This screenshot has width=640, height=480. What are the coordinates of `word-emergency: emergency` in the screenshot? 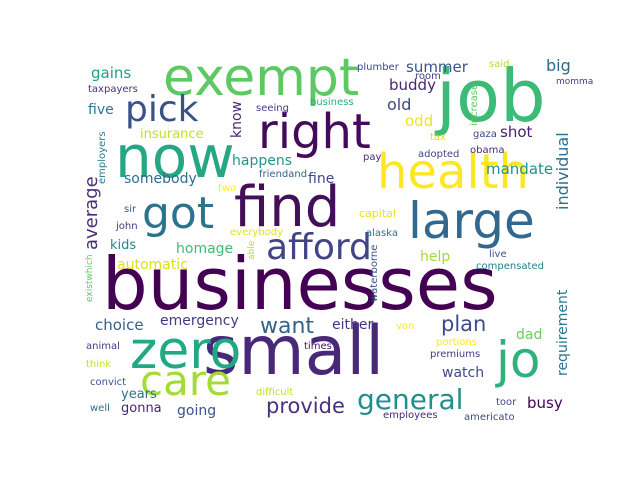 It's located at (199, 321).